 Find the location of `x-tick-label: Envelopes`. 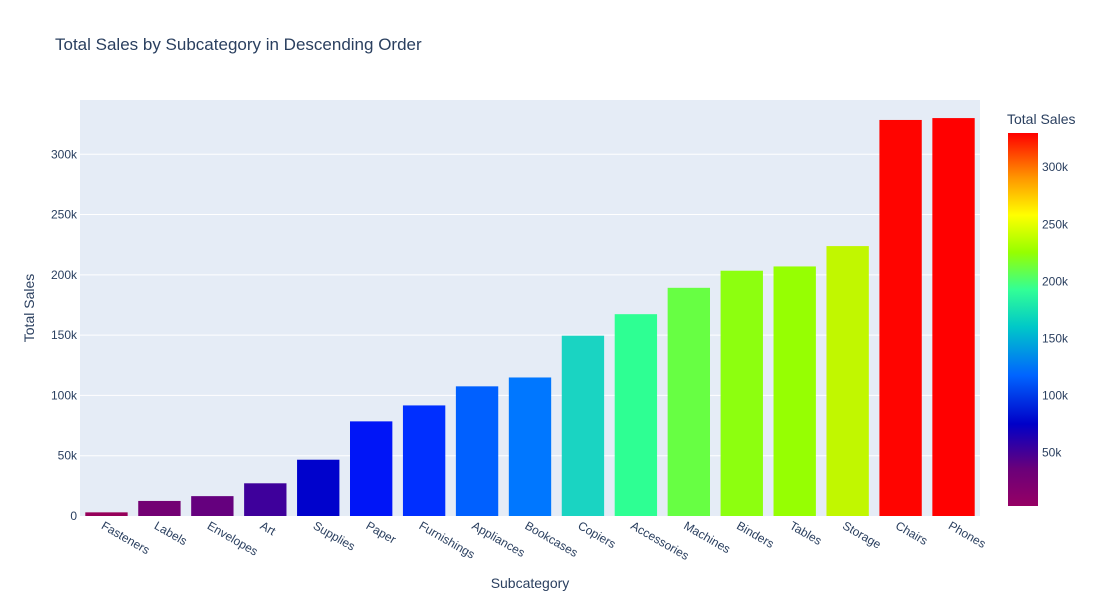

x-tick-label: Envelopes is located at coordinates (233, 538).